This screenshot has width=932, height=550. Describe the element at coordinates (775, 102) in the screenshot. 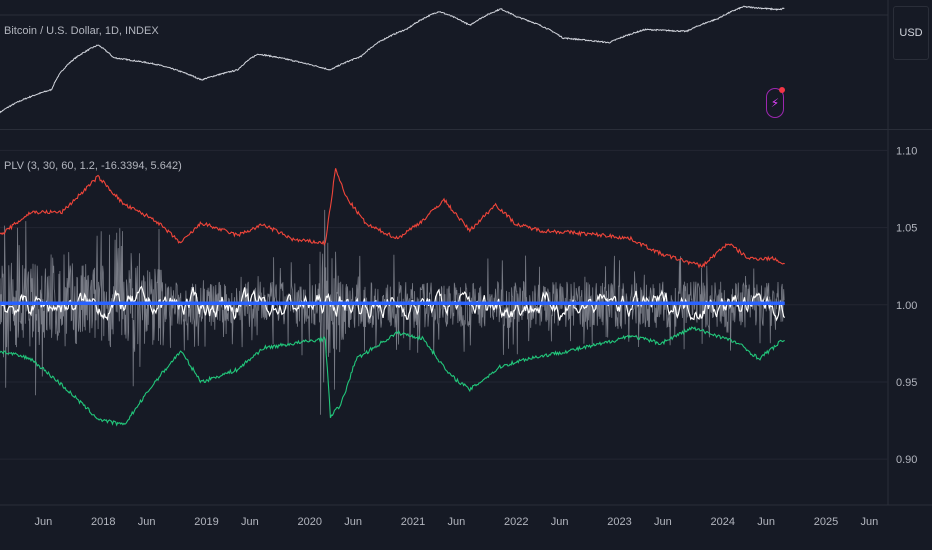

I see `lightning-icon: ⚡` at that location.